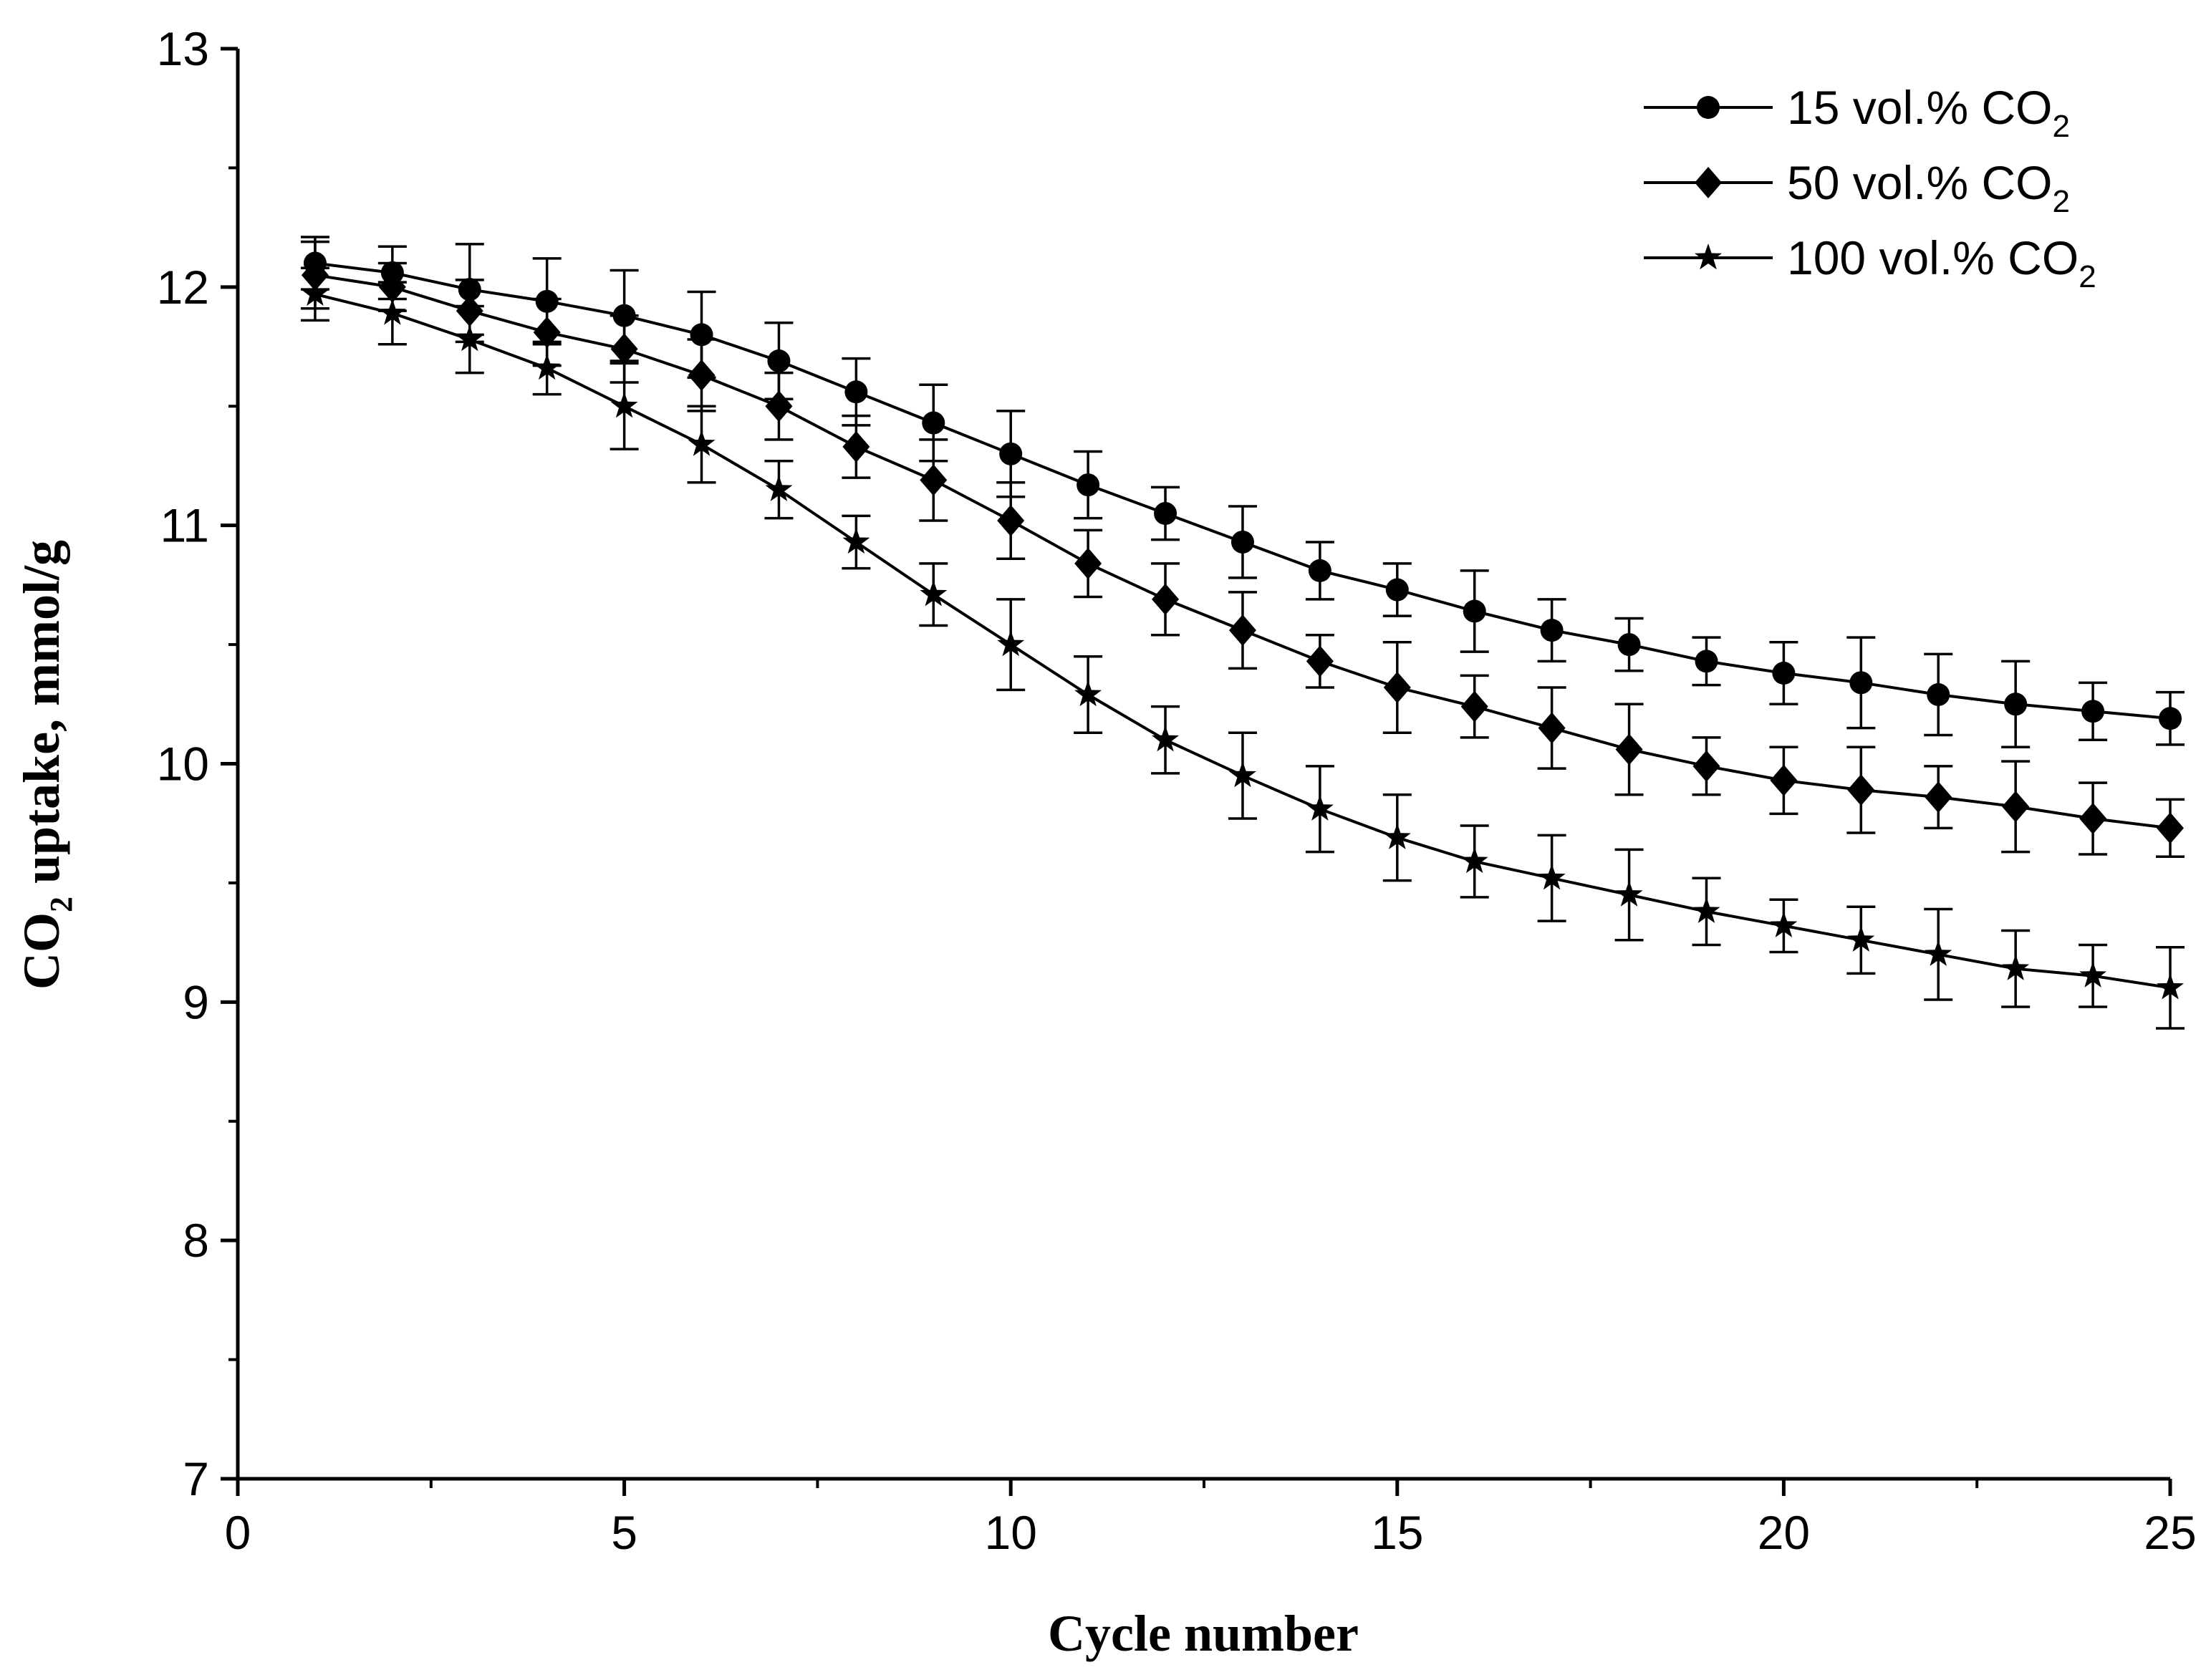  What do you see at coordinates (184, 525) in the screenshot?
I see `y-tick-label: 11` at bounding box center [184, 525].